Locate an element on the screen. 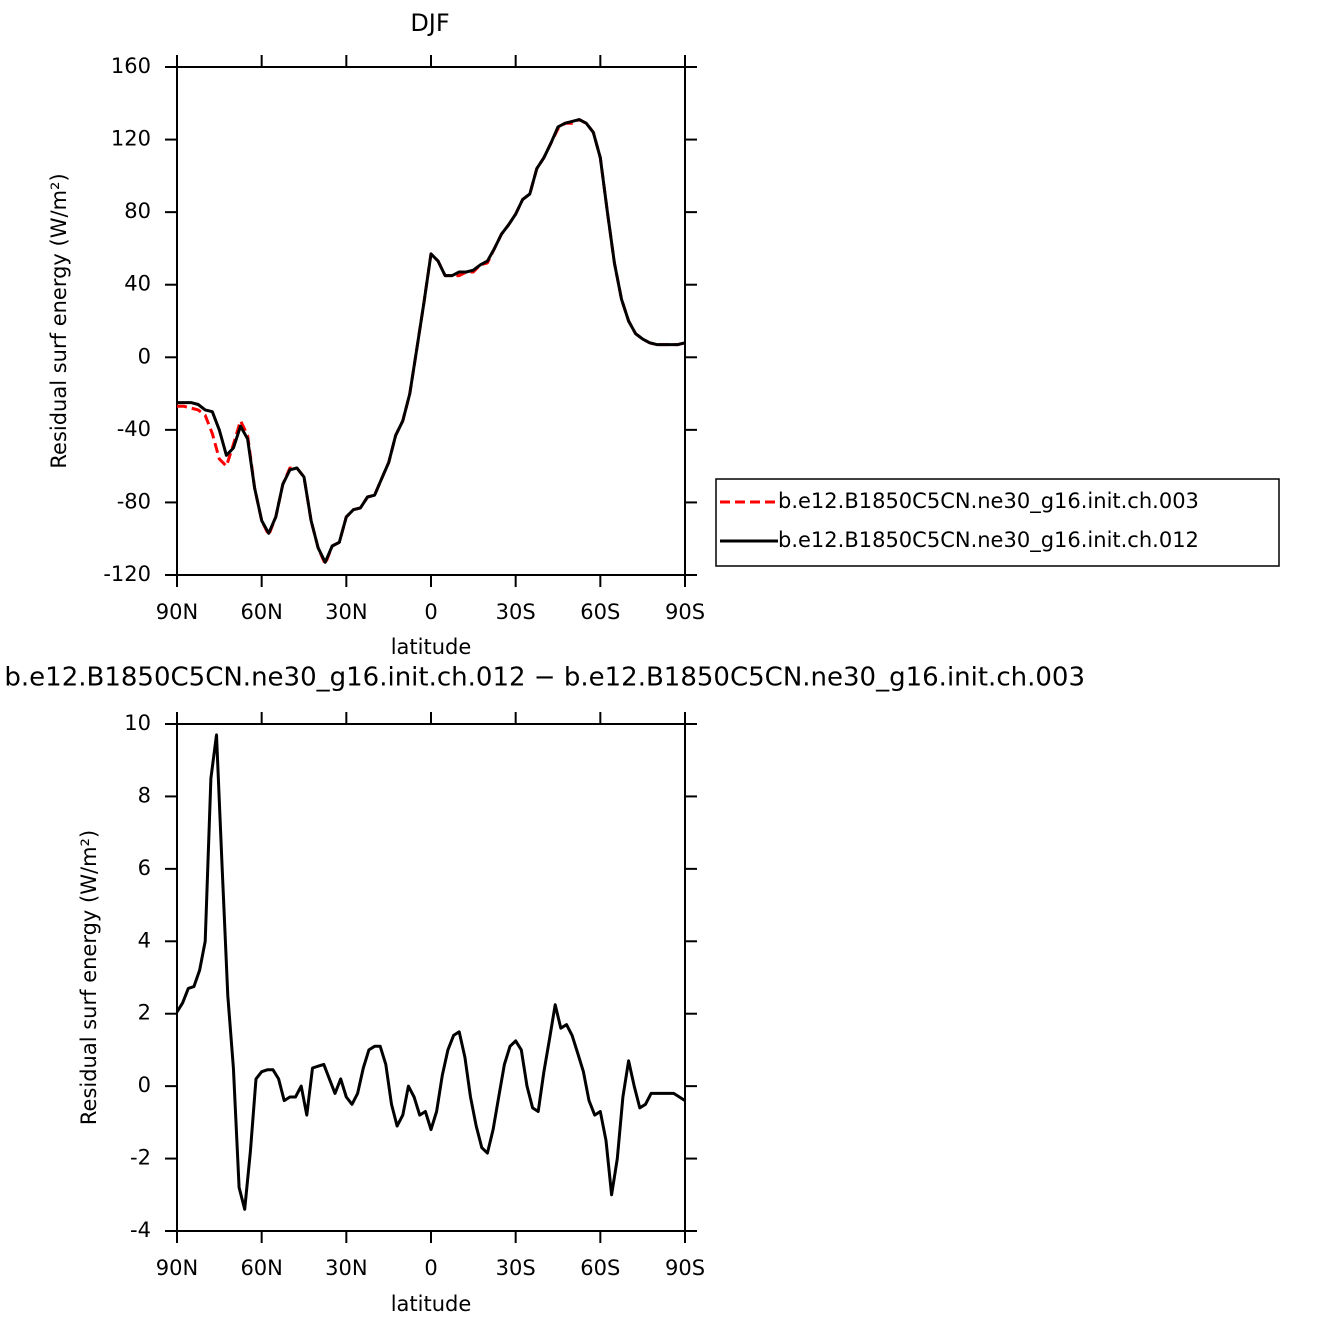 The height and width of the screenshot is (1325, 1324). legend-label: b.e12.B1850C5CN.ne30_g16.init.ch.003 is located at coordinates (988, 501).